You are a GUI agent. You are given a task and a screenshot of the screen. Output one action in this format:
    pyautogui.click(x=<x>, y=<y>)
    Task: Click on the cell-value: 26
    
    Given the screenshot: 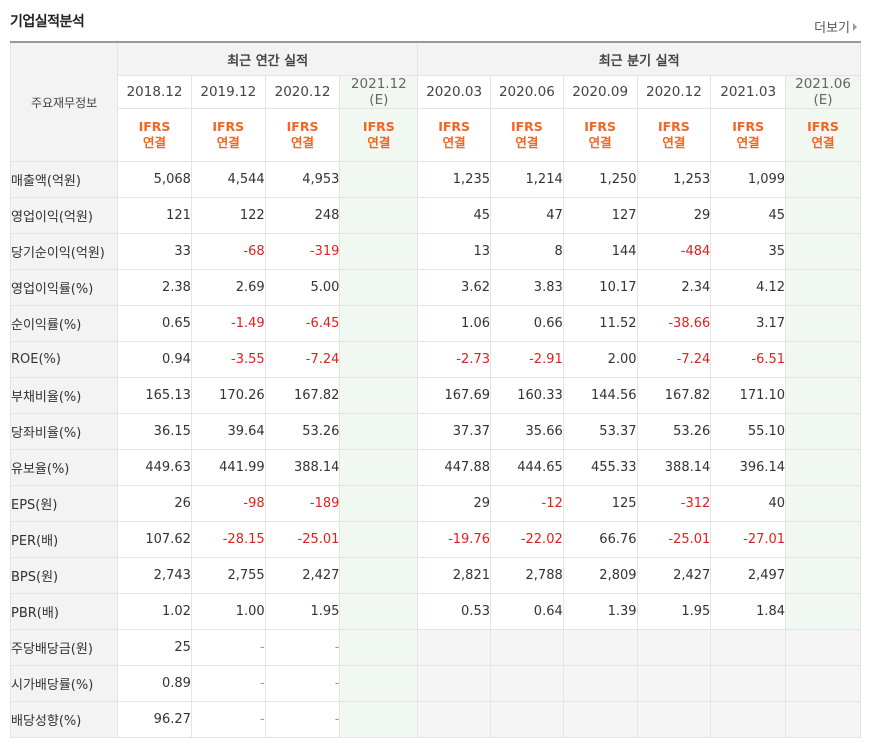 What is the action you would take?
    pyautogui.click(x=154, y=503)
    